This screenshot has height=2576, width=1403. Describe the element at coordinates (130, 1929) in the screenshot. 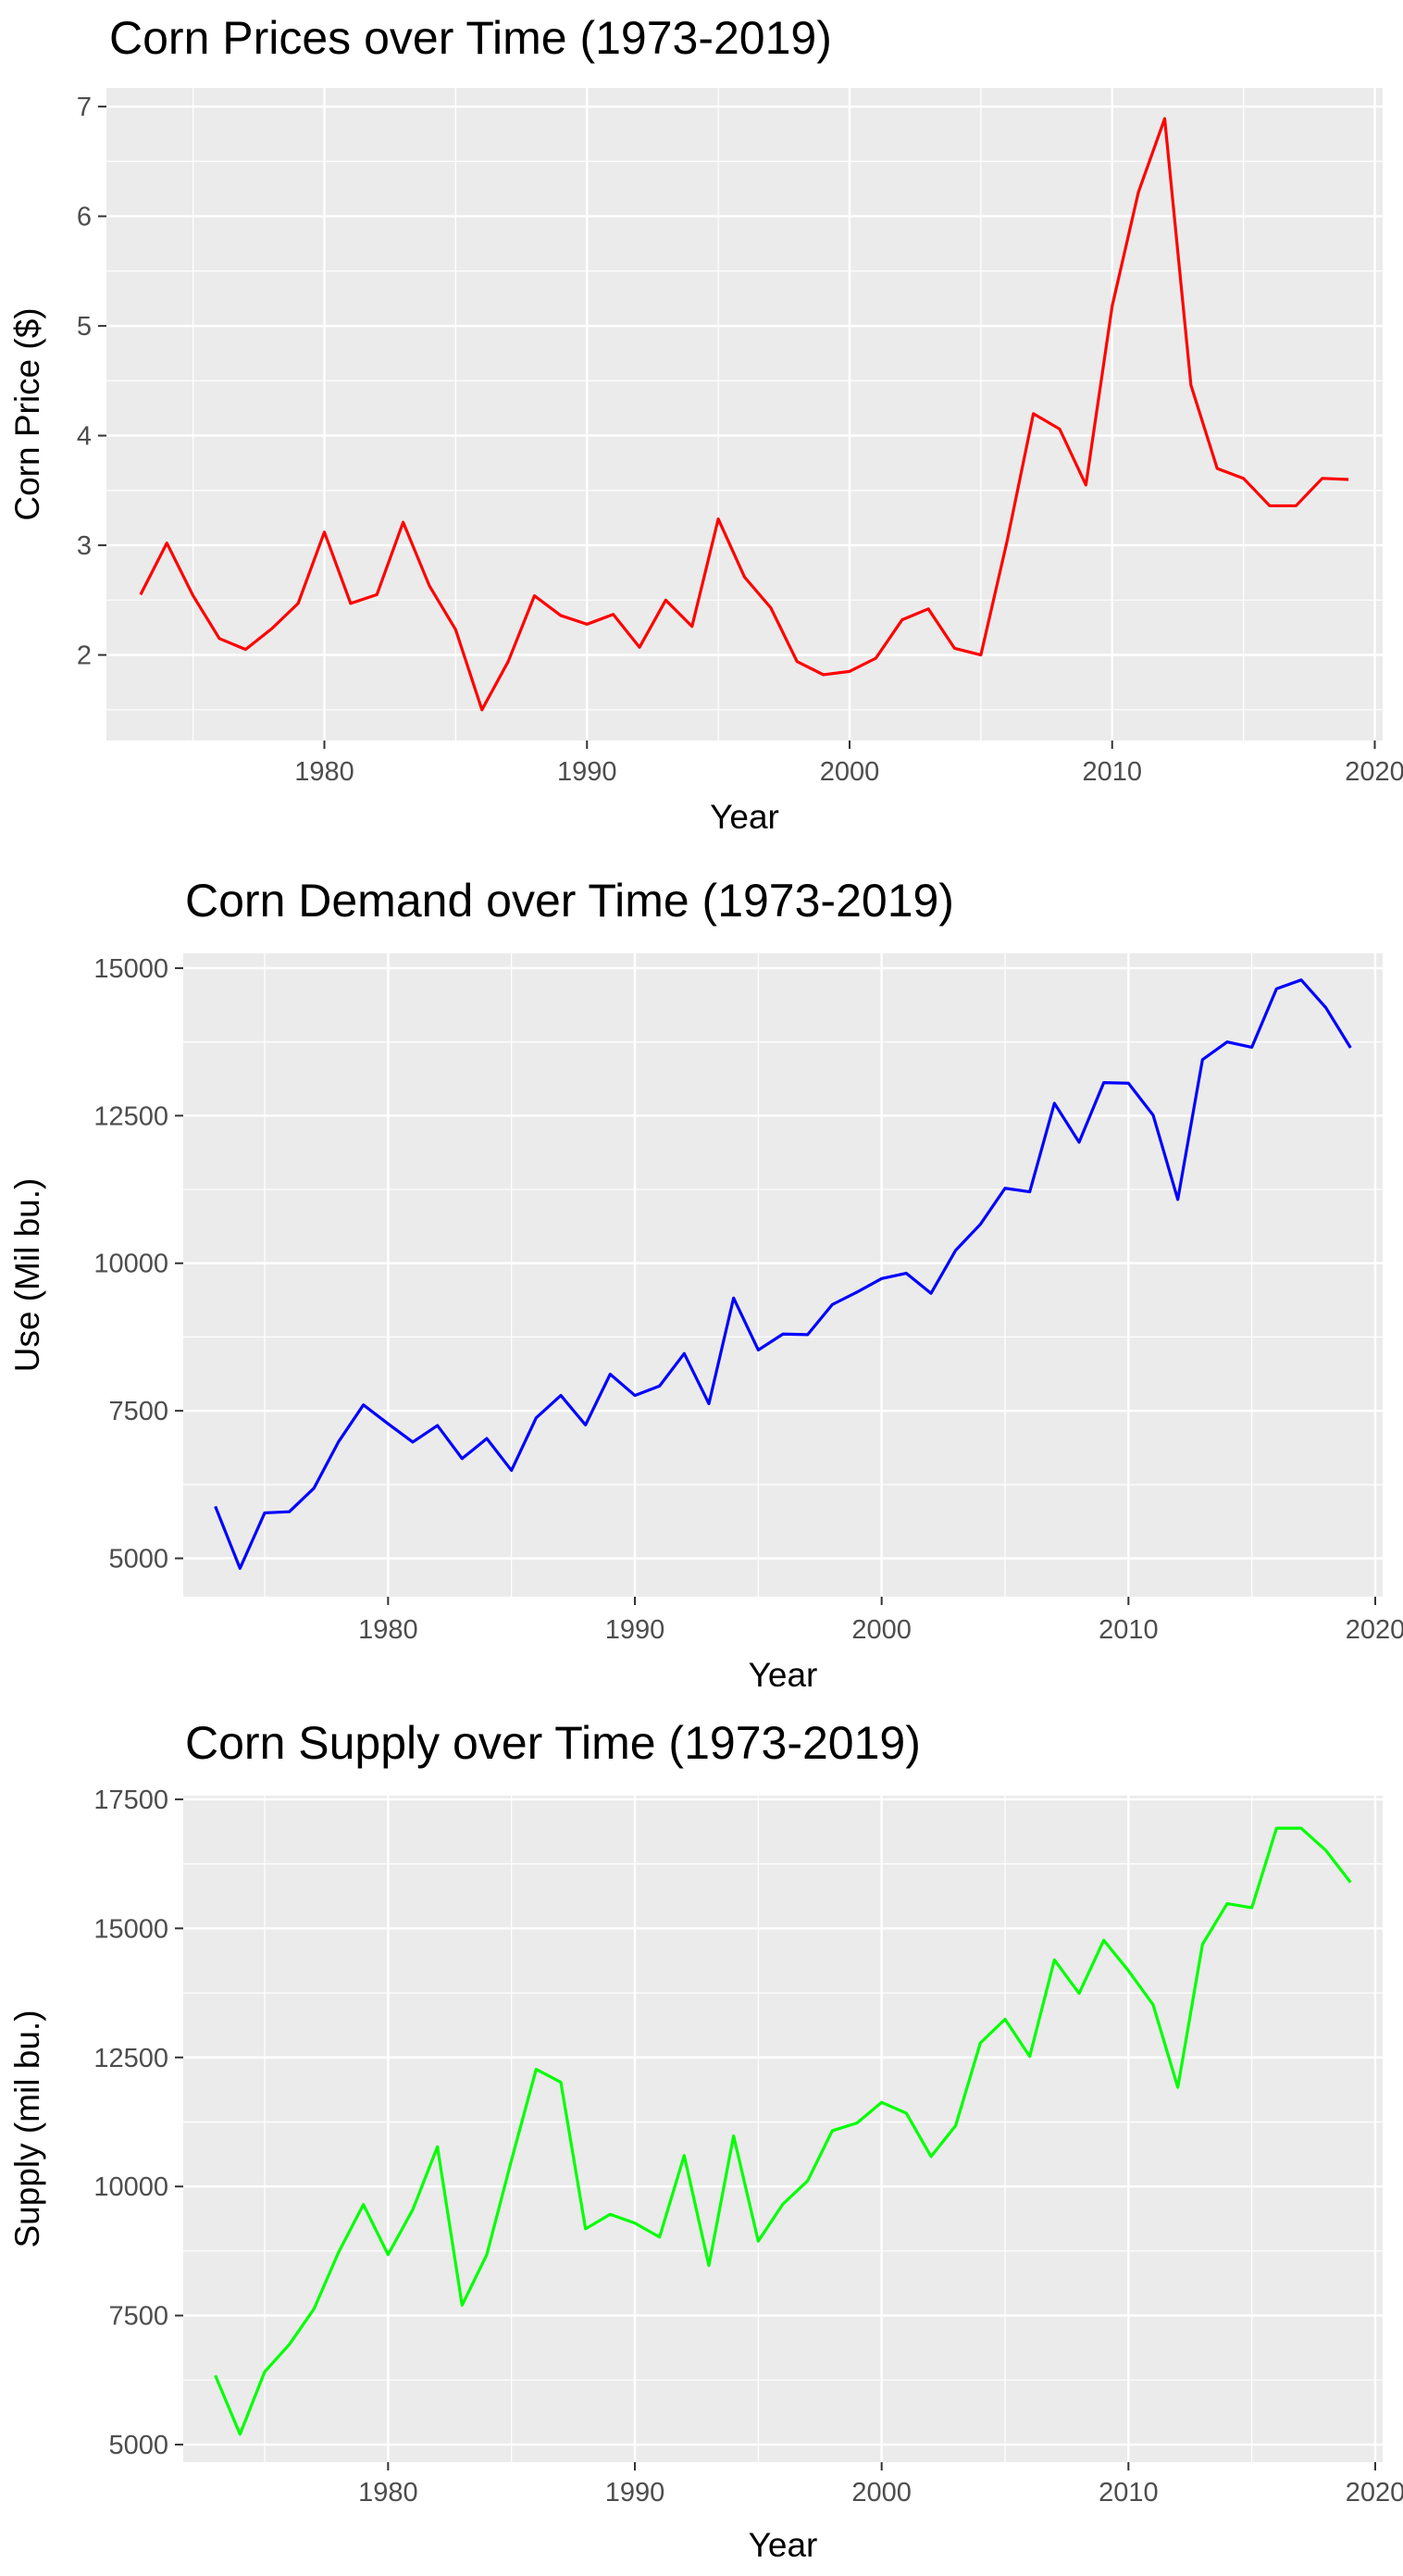

I see `supply-y-tick-label: 15000` at that location.